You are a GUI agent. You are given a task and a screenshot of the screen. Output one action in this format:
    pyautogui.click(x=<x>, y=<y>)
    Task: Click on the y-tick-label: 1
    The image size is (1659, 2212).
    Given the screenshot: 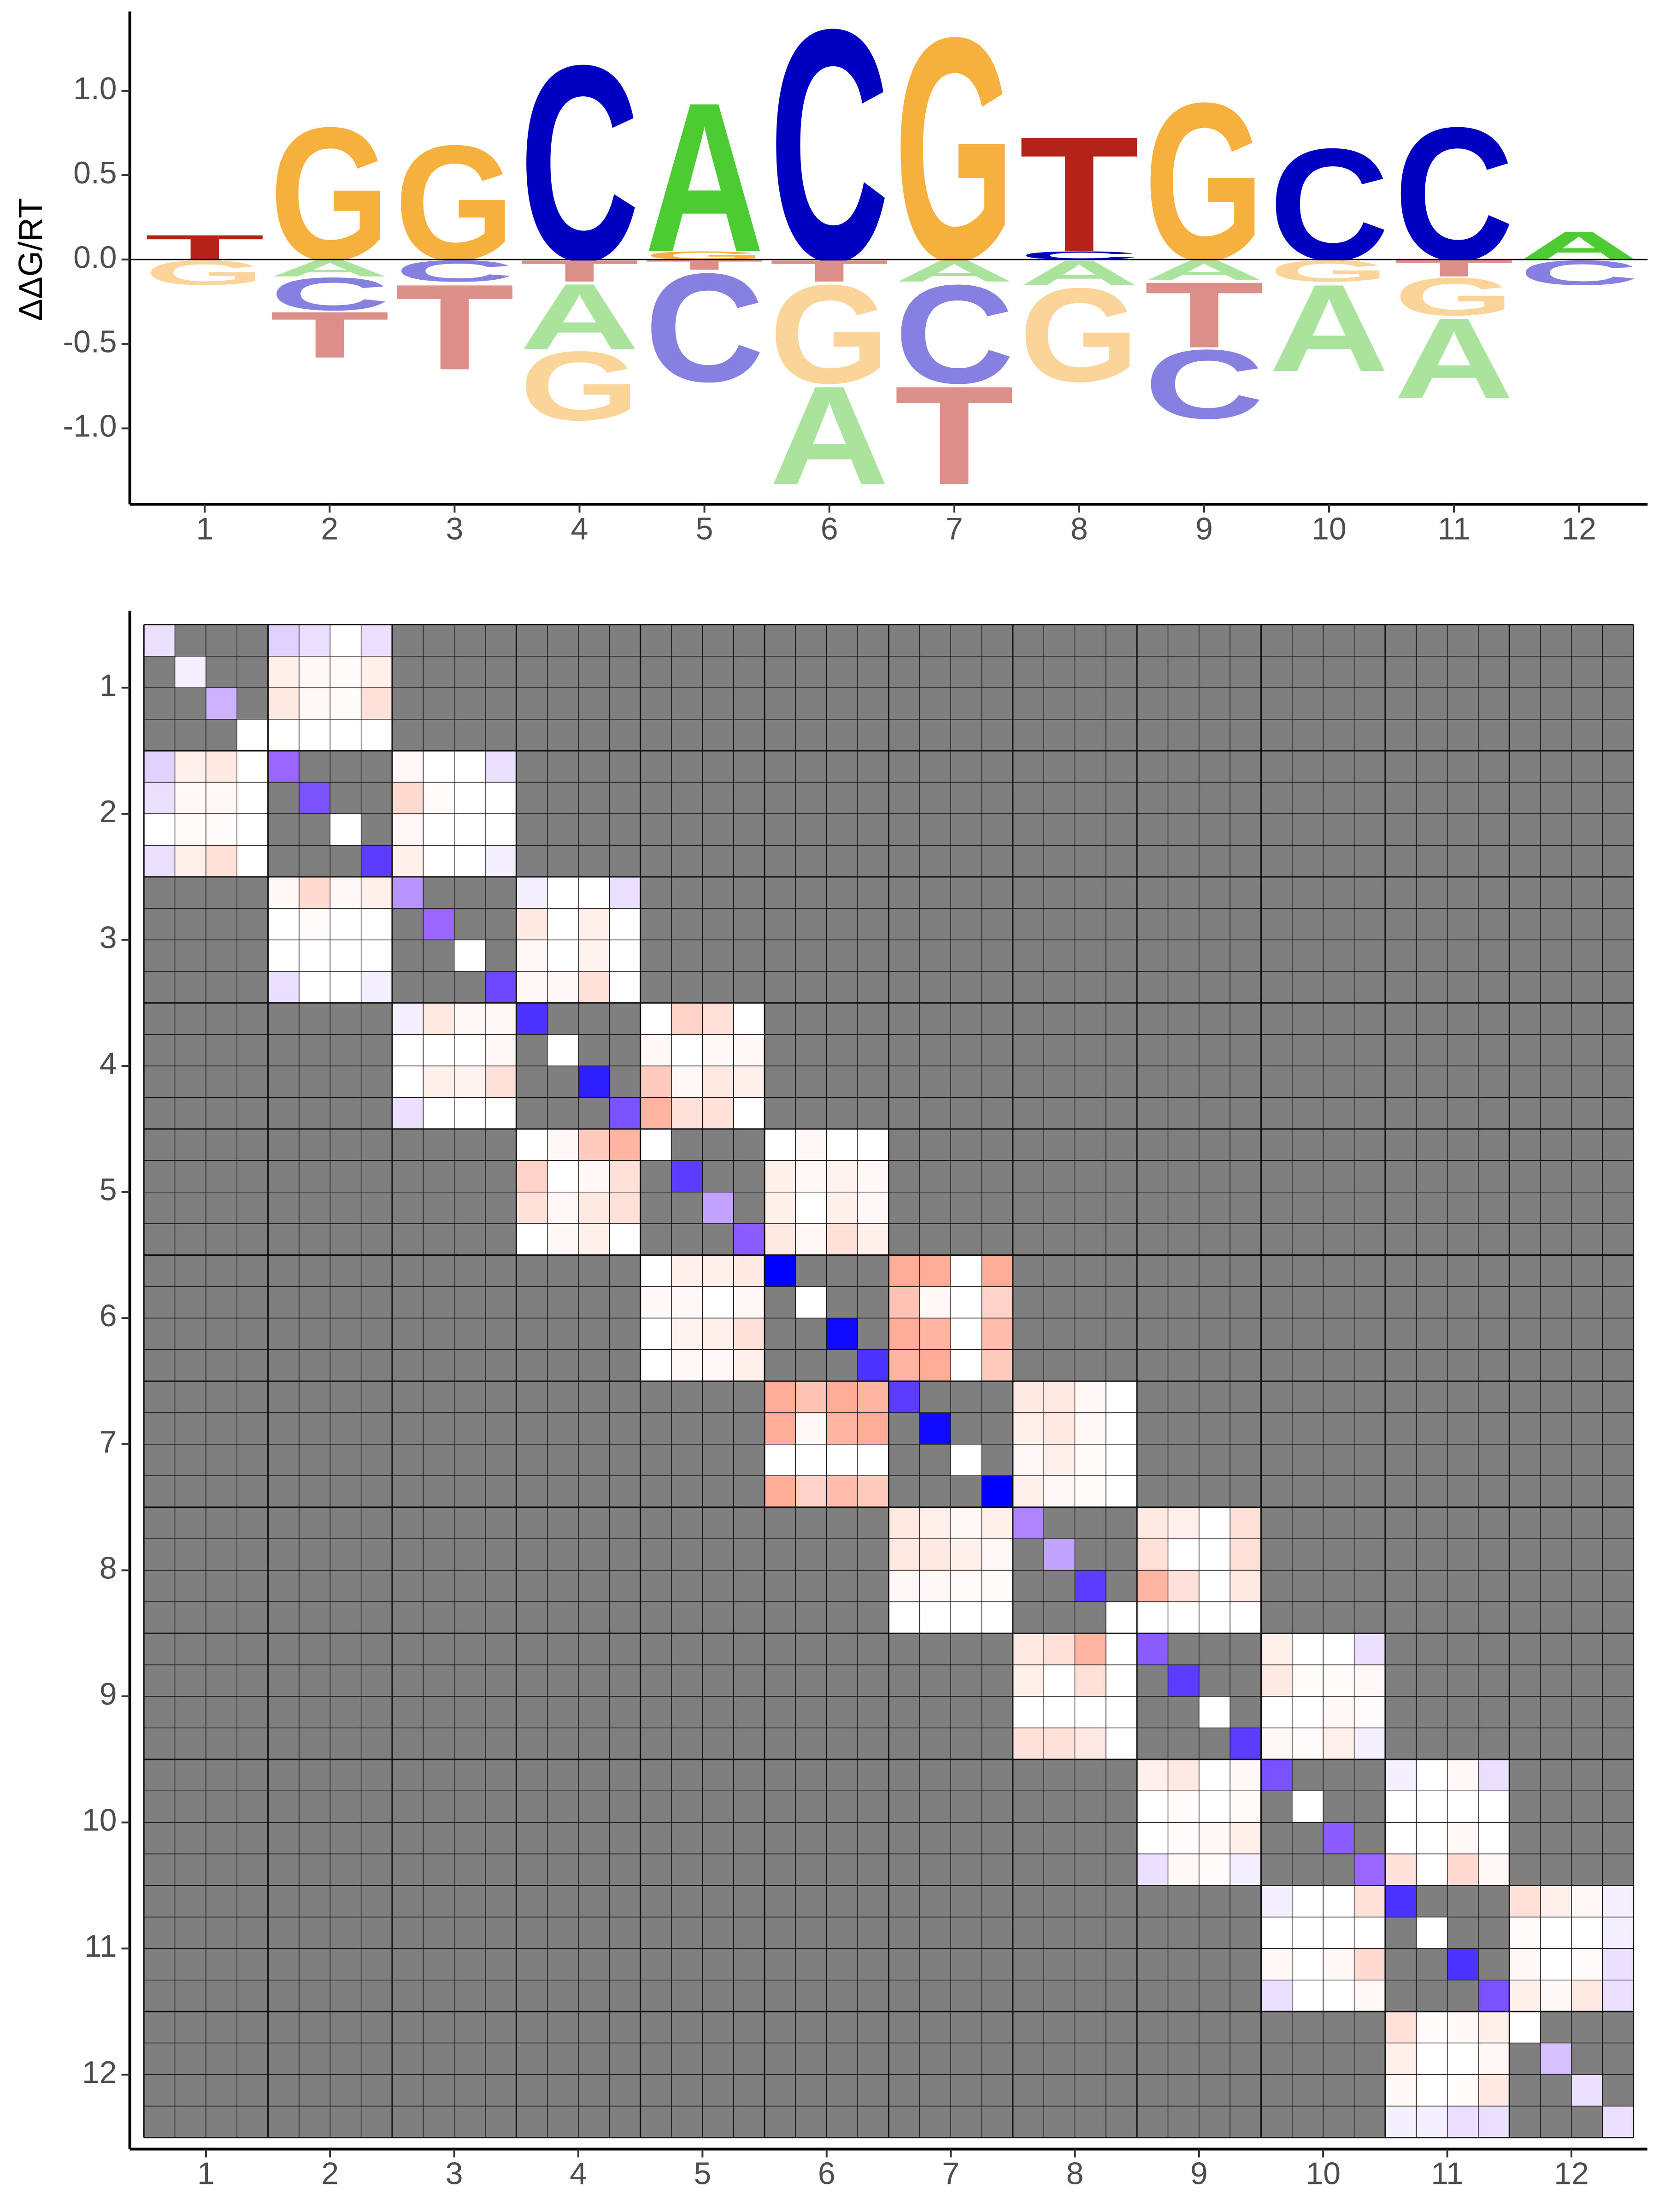 What is the action you would take?
    pyautogui.click(x=108, y=685)
    